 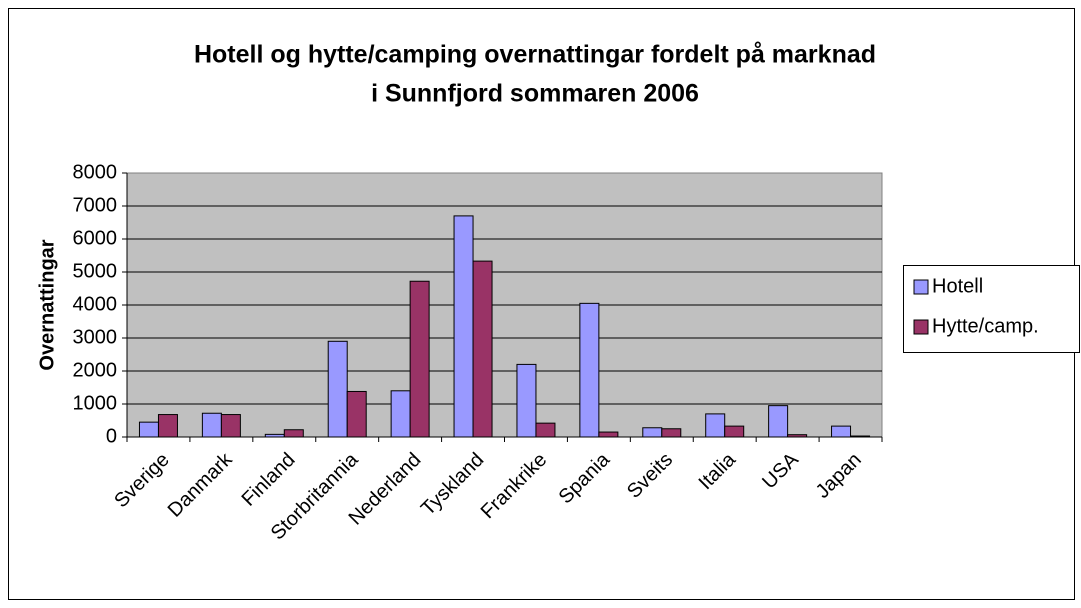 What do you see at coordinates (95, 403) in the screenshot?
I see `y-tick-label: 1000` at bounding box center [95, 403].